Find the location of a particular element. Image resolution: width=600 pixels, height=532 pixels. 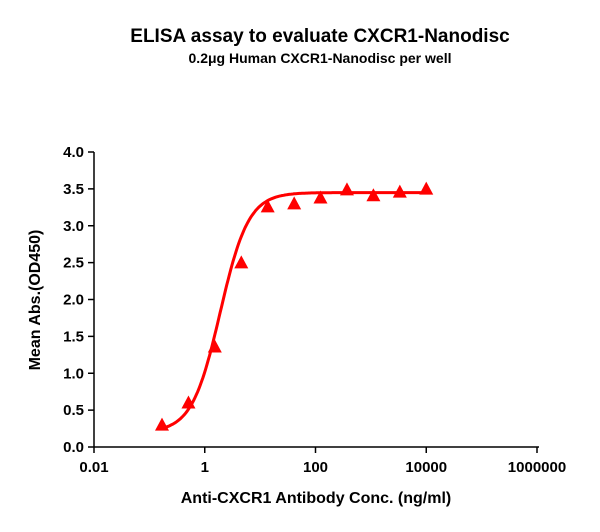

y-tick-label: 0.5 is located at coordinates (73, 410).